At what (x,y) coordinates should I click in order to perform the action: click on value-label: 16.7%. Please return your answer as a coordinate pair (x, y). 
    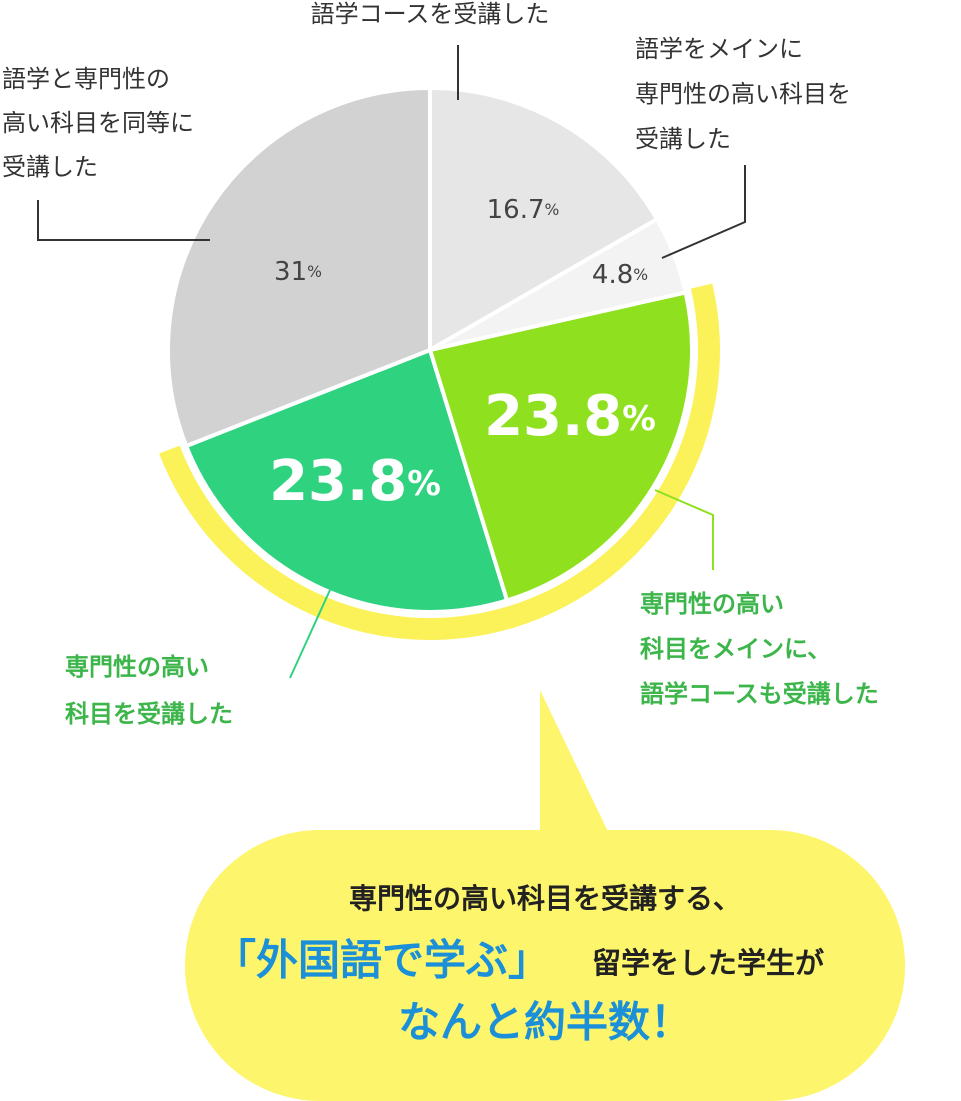
    Looking at the image, I should click on (523, 210).